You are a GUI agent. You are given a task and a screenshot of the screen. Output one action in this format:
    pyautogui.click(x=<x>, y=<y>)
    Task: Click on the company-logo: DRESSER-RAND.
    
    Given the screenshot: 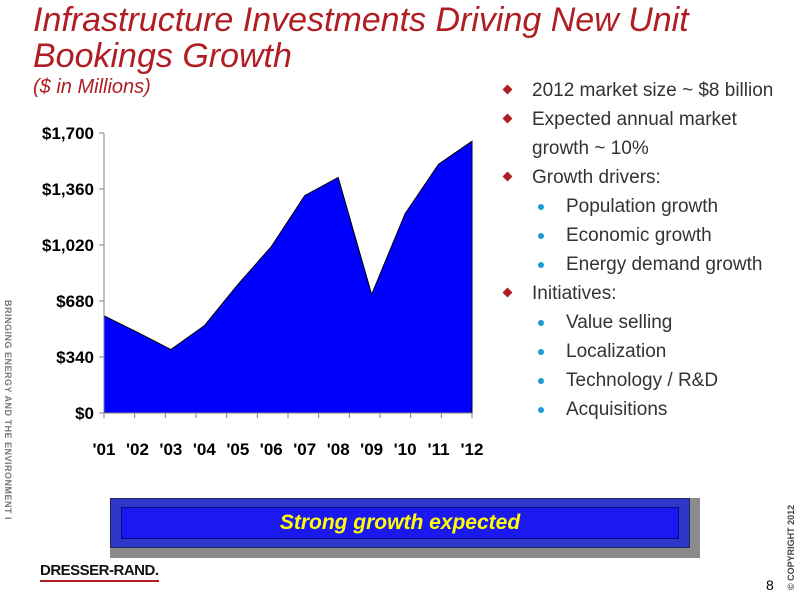 What is the action you would take?
    pyautogui.click(x=99, y=572)
    